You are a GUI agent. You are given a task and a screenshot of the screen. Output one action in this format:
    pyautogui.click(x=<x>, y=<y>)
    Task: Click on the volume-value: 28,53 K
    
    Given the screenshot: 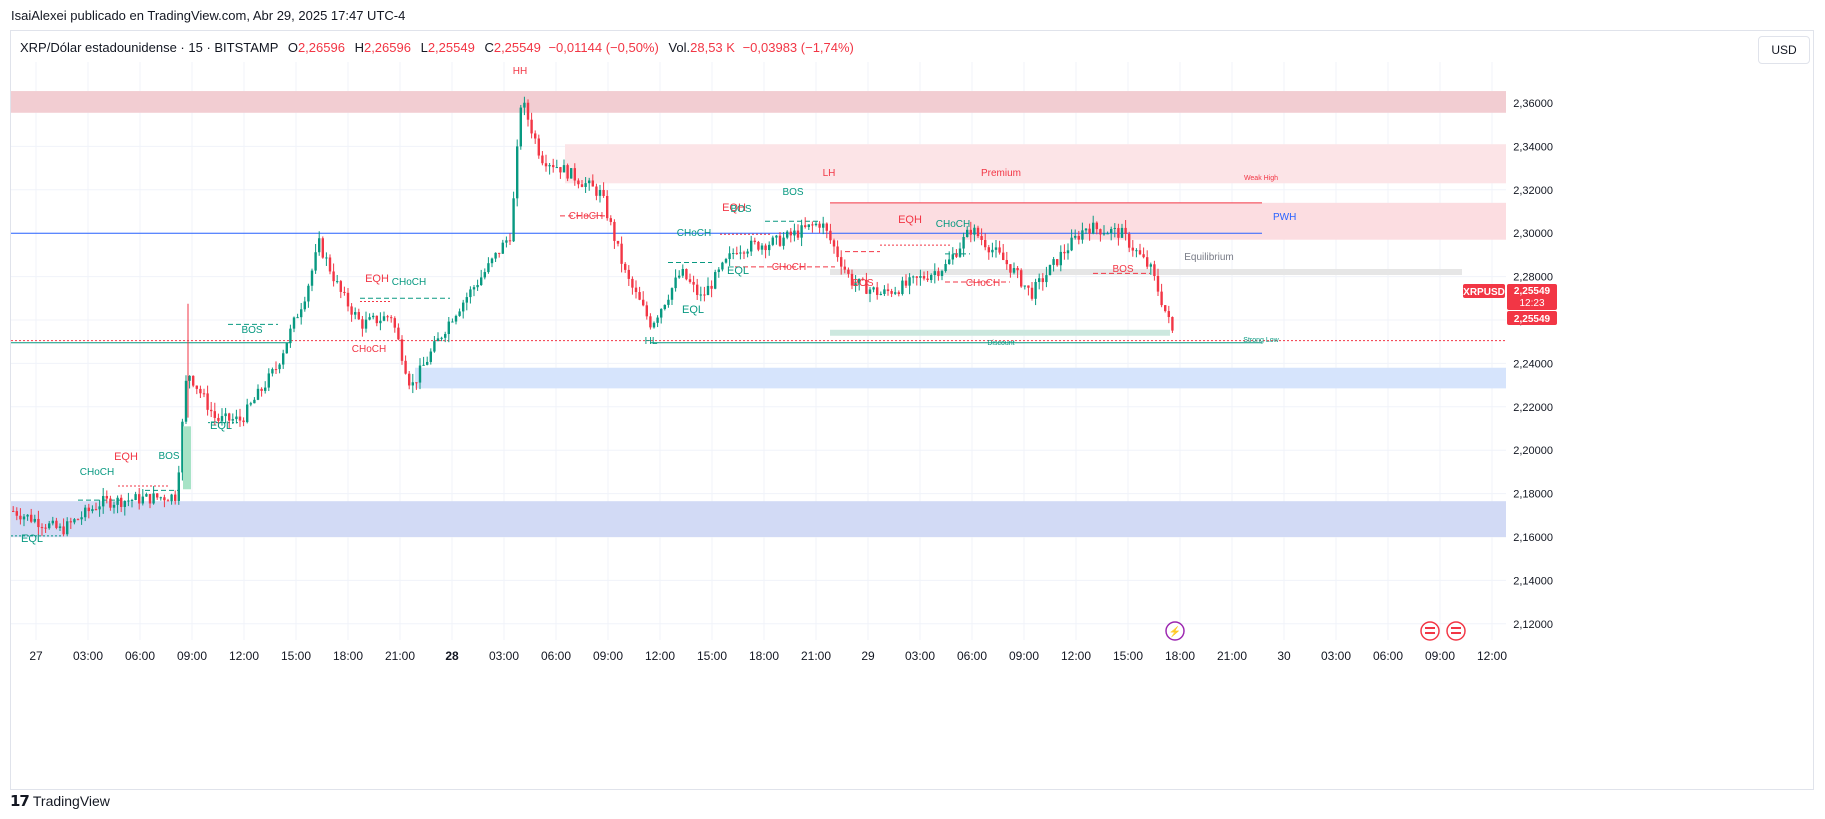 What is the action you would take?
    pyautogui.click(x=712, y=47)
    